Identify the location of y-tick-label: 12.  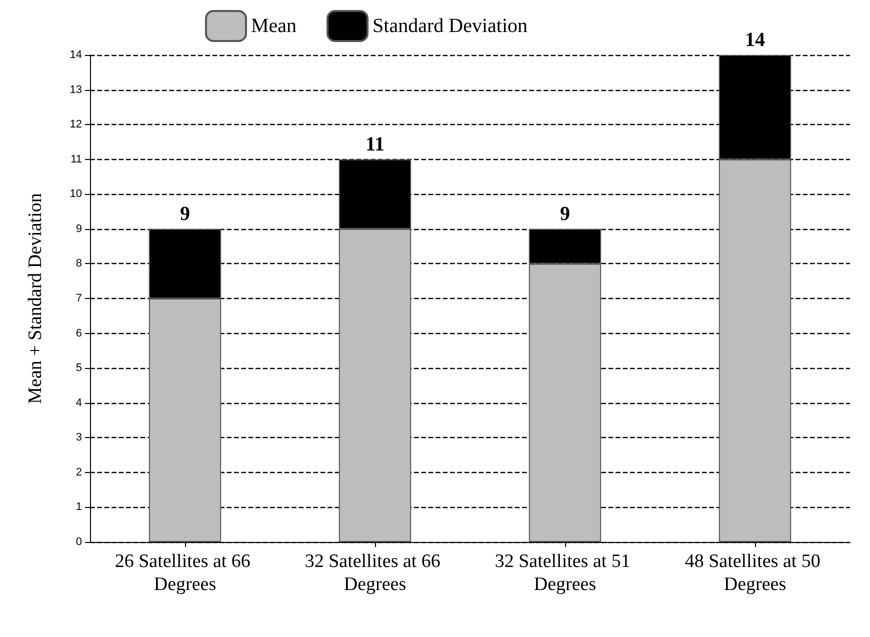
(76, 124).